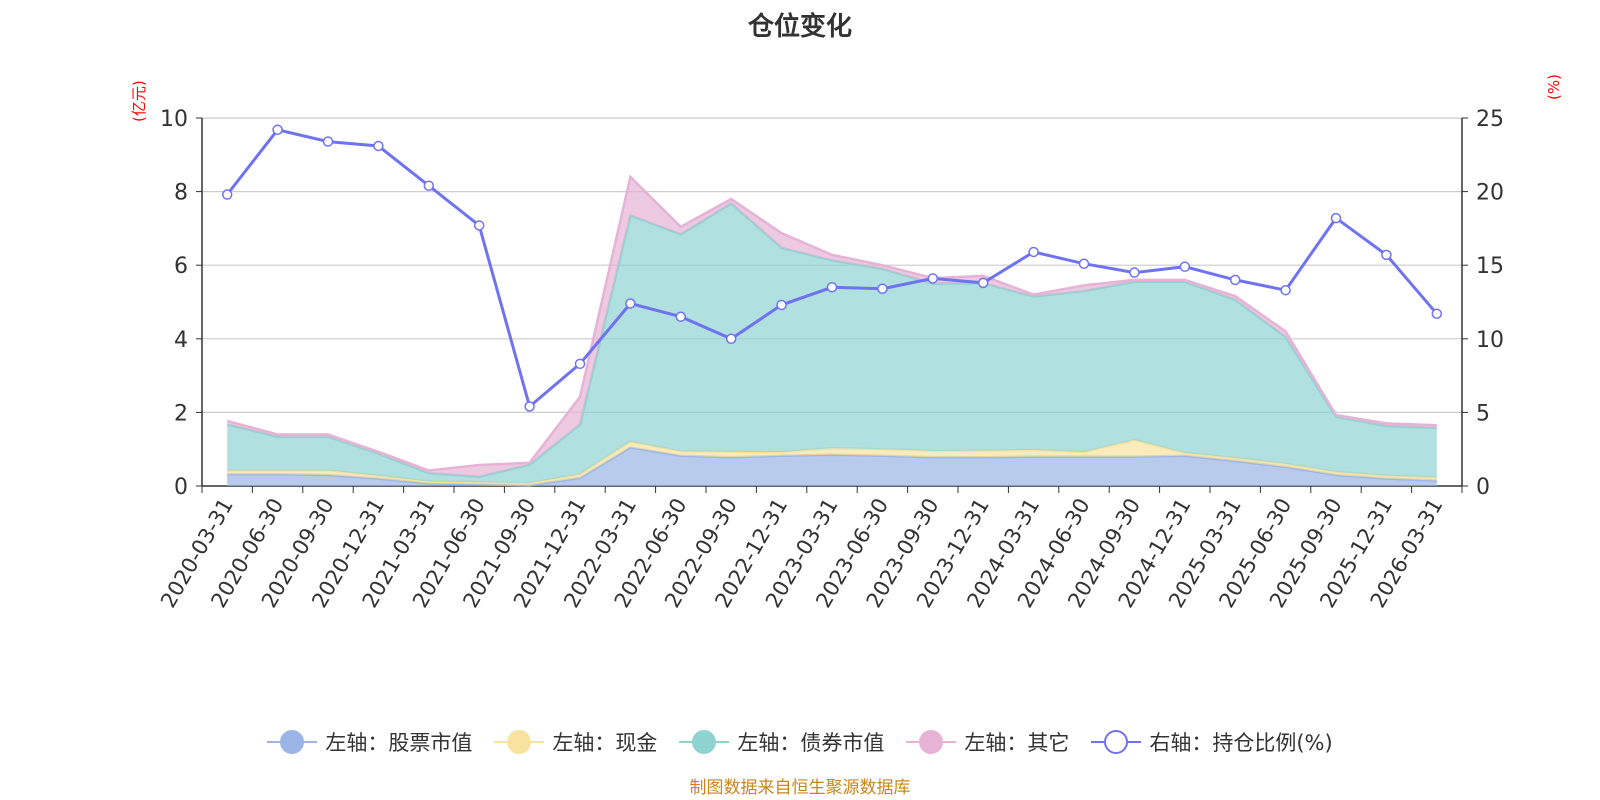 This screenshot has width=1600, height=800. What do you see at coordinates (1483, 487) in the screenshot?
I see `right-axis-tick-label: 0` at bounding box center [1483, 487].